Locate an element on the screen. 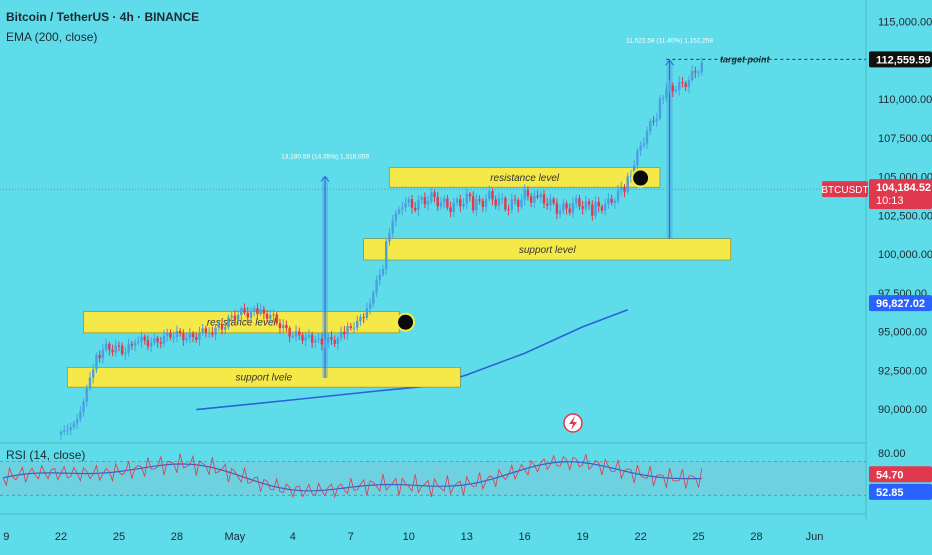 The image size is (932, 555). time-tick-4: May is located at coordinates (234, 537).